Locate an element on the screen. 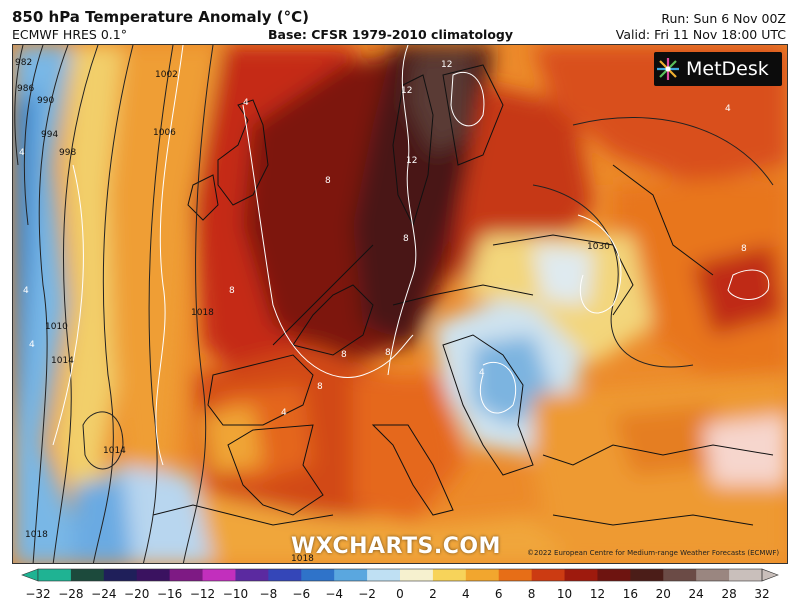 Image resolution: width=800 pixels, height=612 pixels. base-climatology-label: Base: CFSR 1979-2010 climatology is located at coordinates (391, 34).